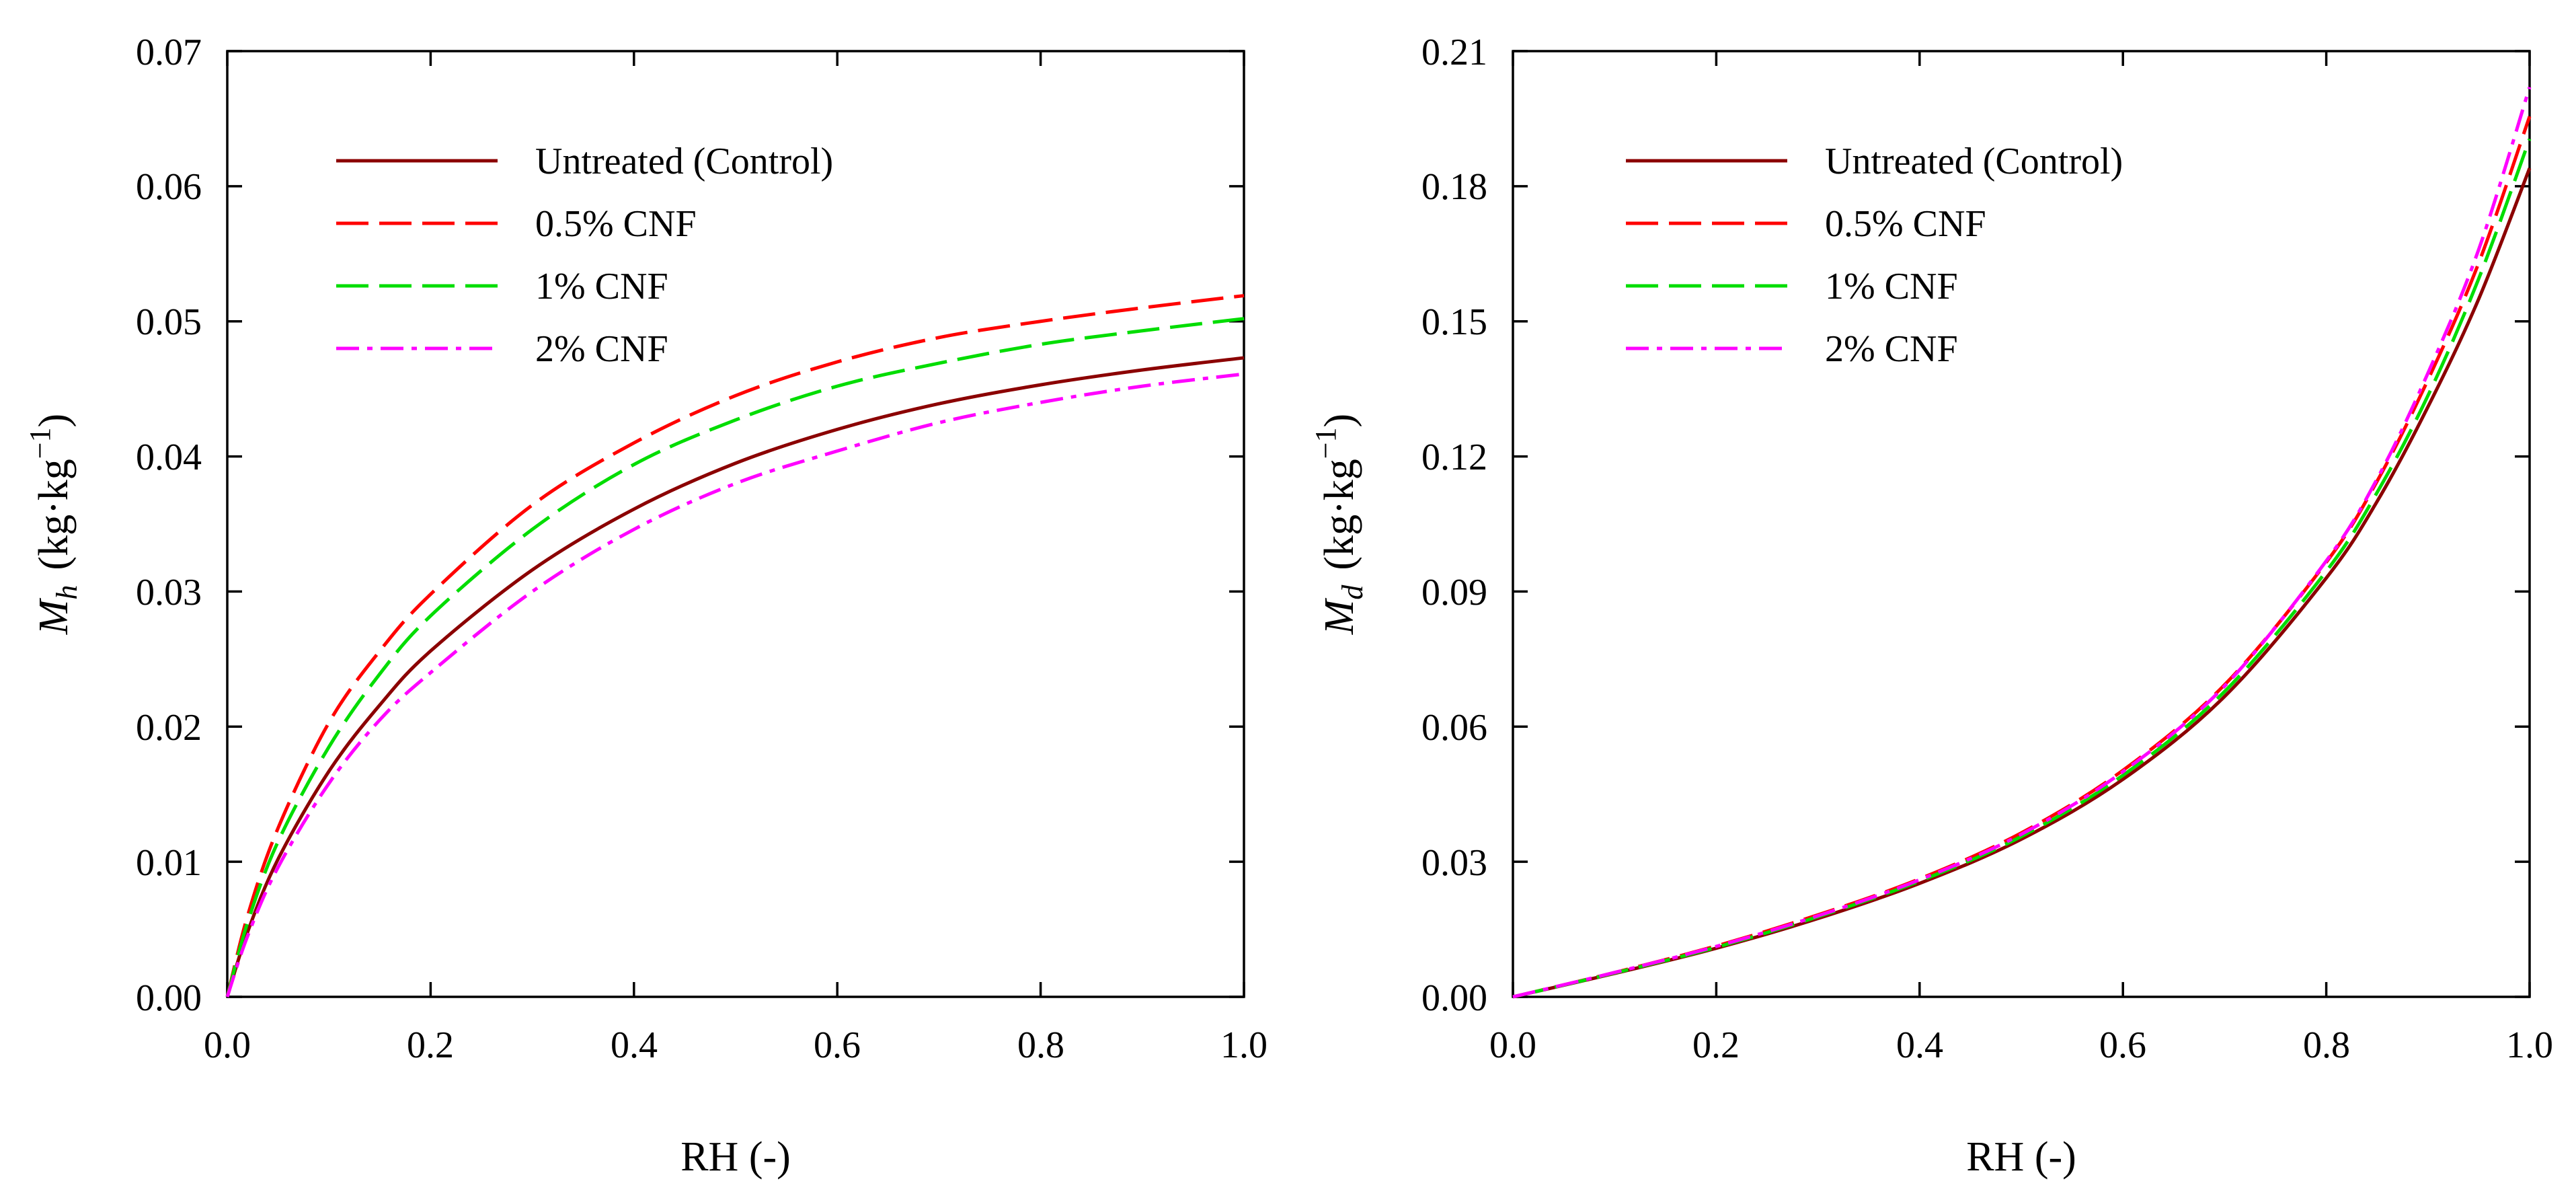 Image resolution: width=2576 pixels, height=1202 pixels. What do you see at coordinates (1454, 187) in the screenshot?
I see `right-ytick-6: 0.18` at bounding box center [1454, 187].